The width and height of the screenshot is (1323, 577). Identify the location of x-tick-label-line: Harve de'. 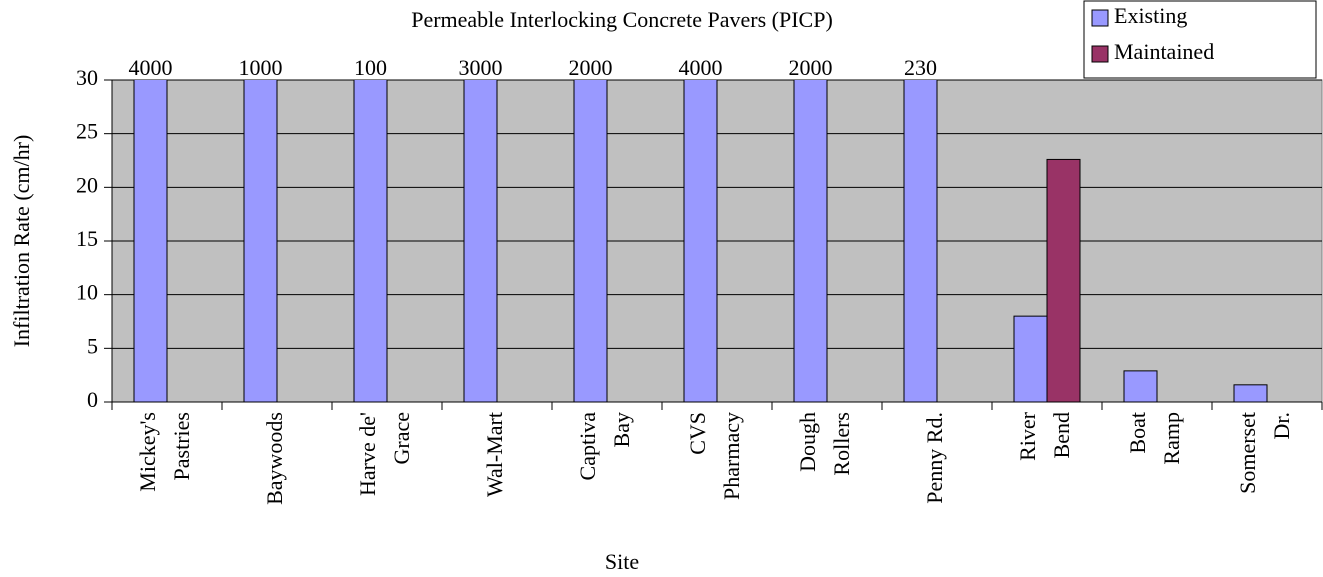
(367, 454).